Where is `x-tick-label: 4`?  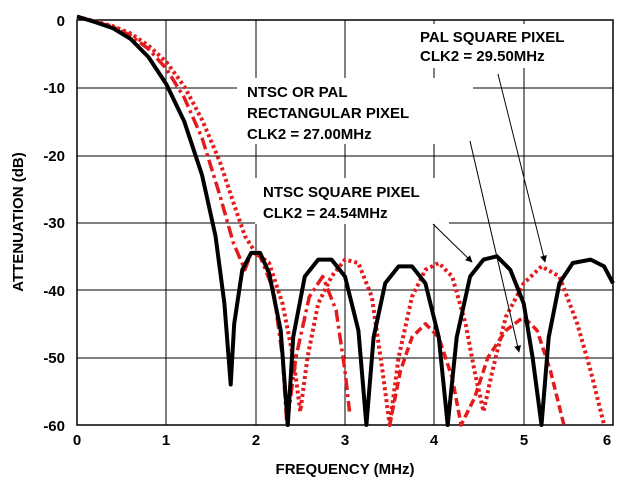
x-tick-label: 4 is located at coordinates (434, 440).